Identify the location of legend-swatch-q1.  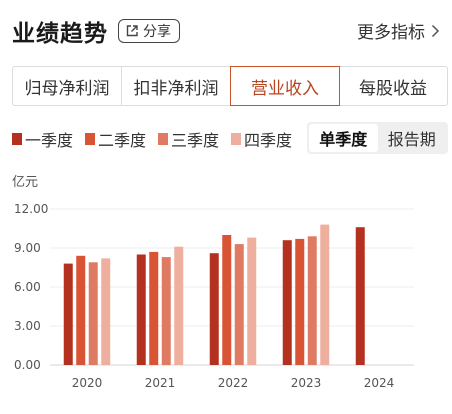
(17, 139).